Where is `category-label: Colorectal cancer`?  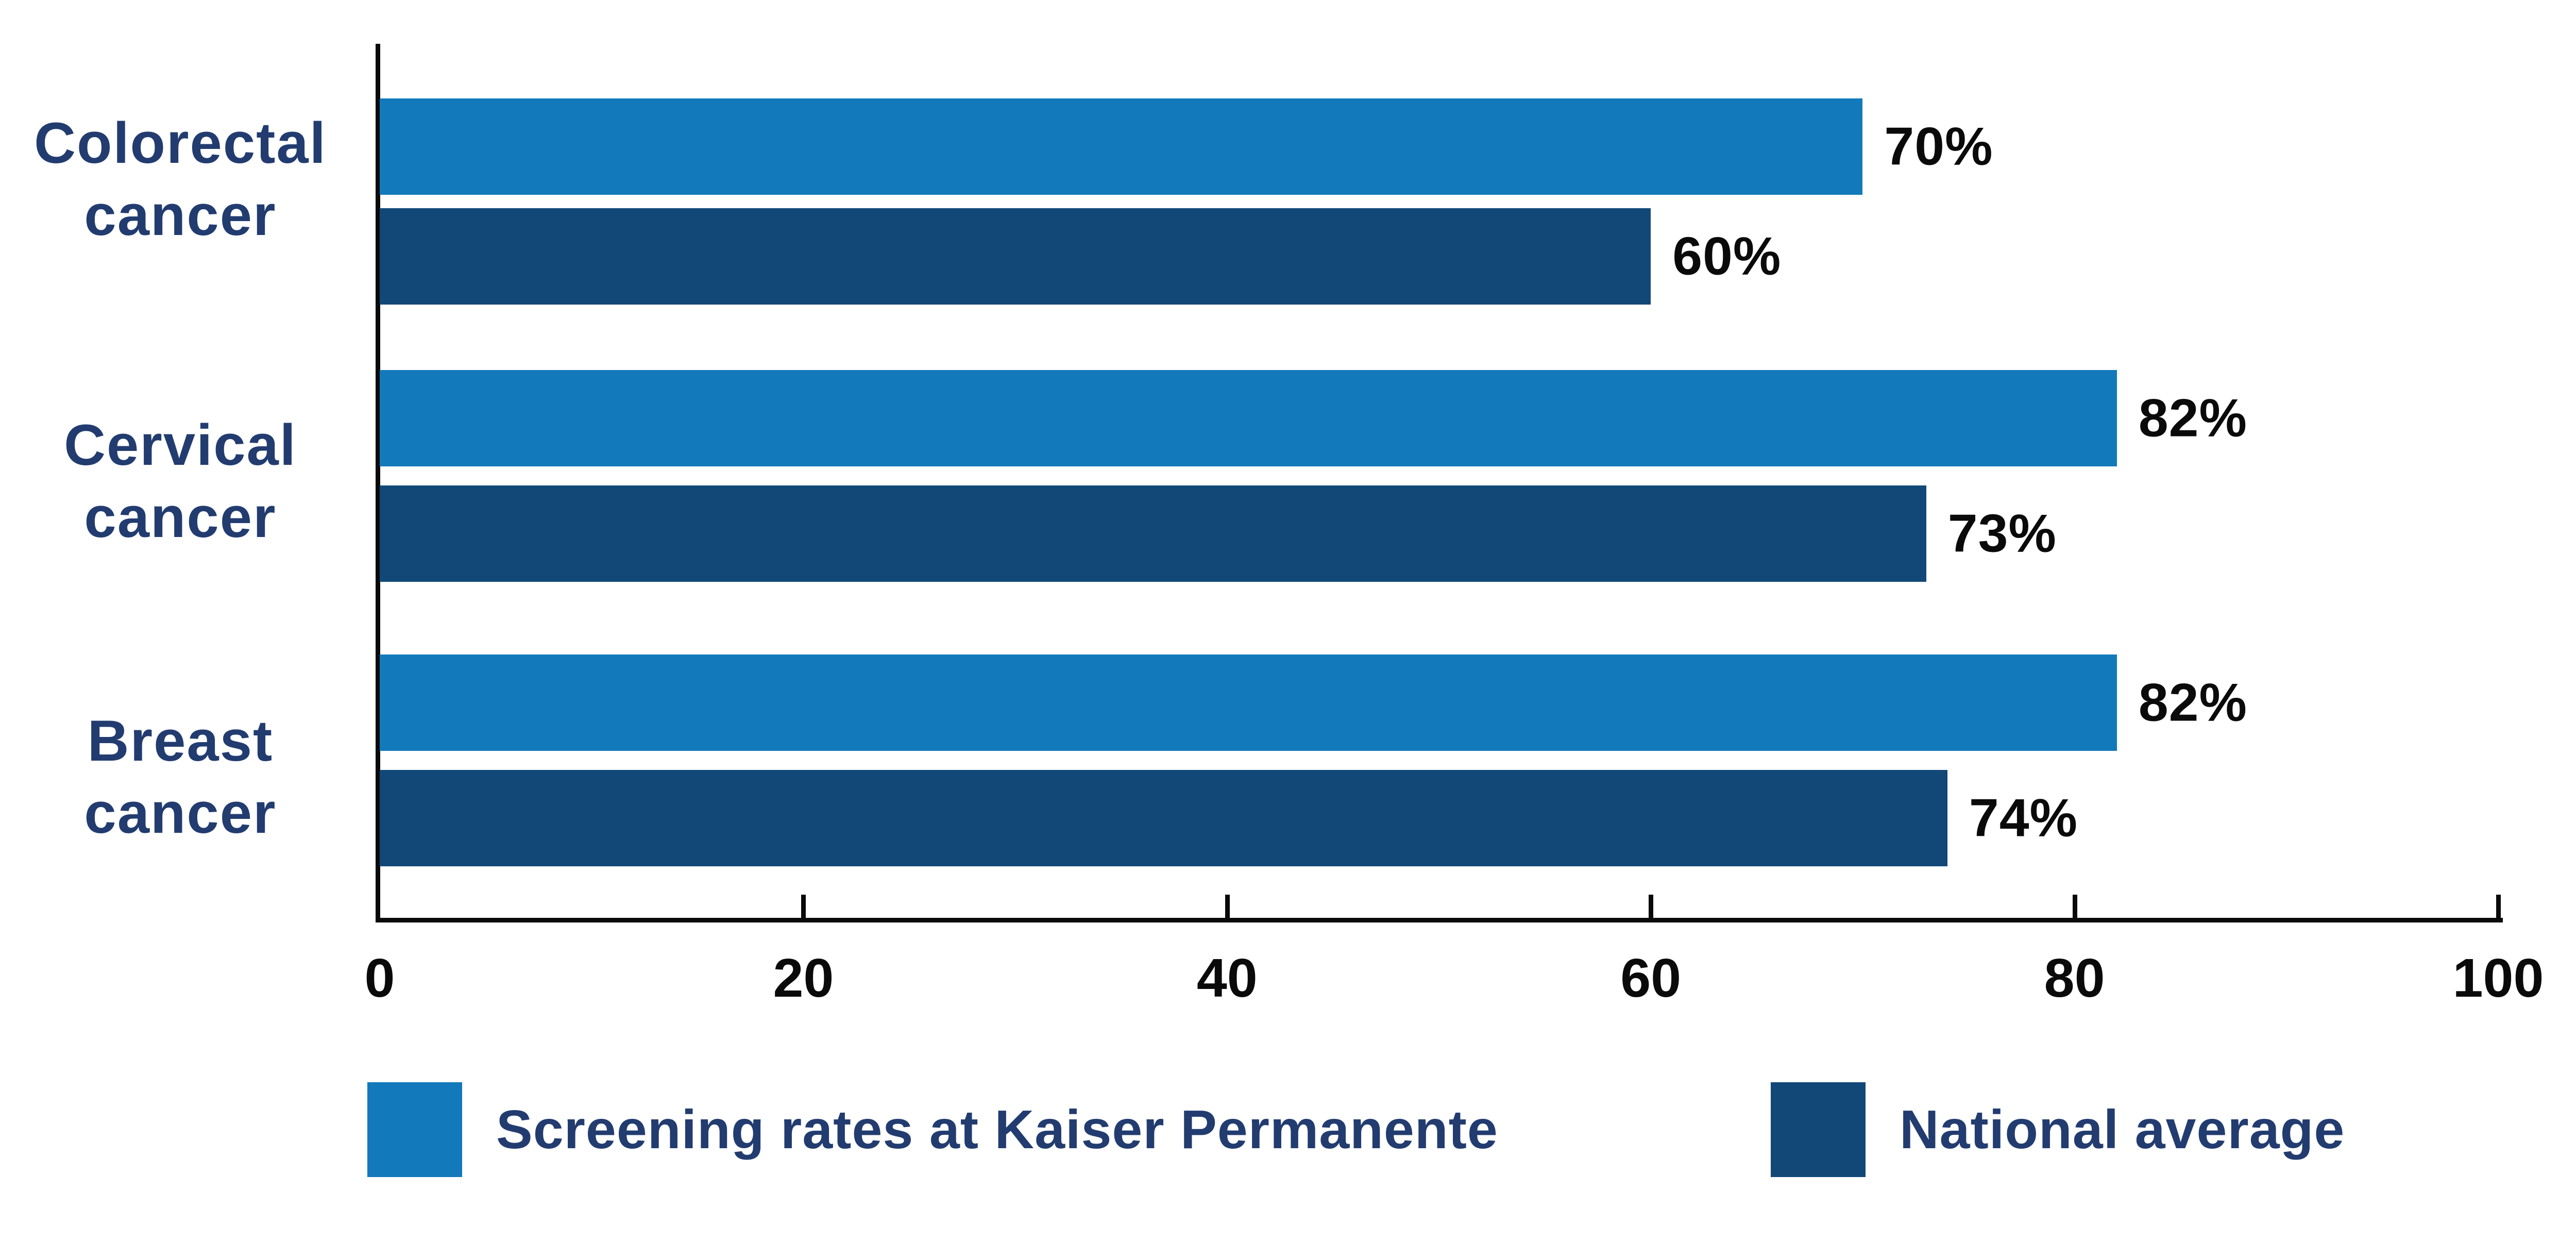
category-label: Colorectal cancer is located at coordinates (180, 179).